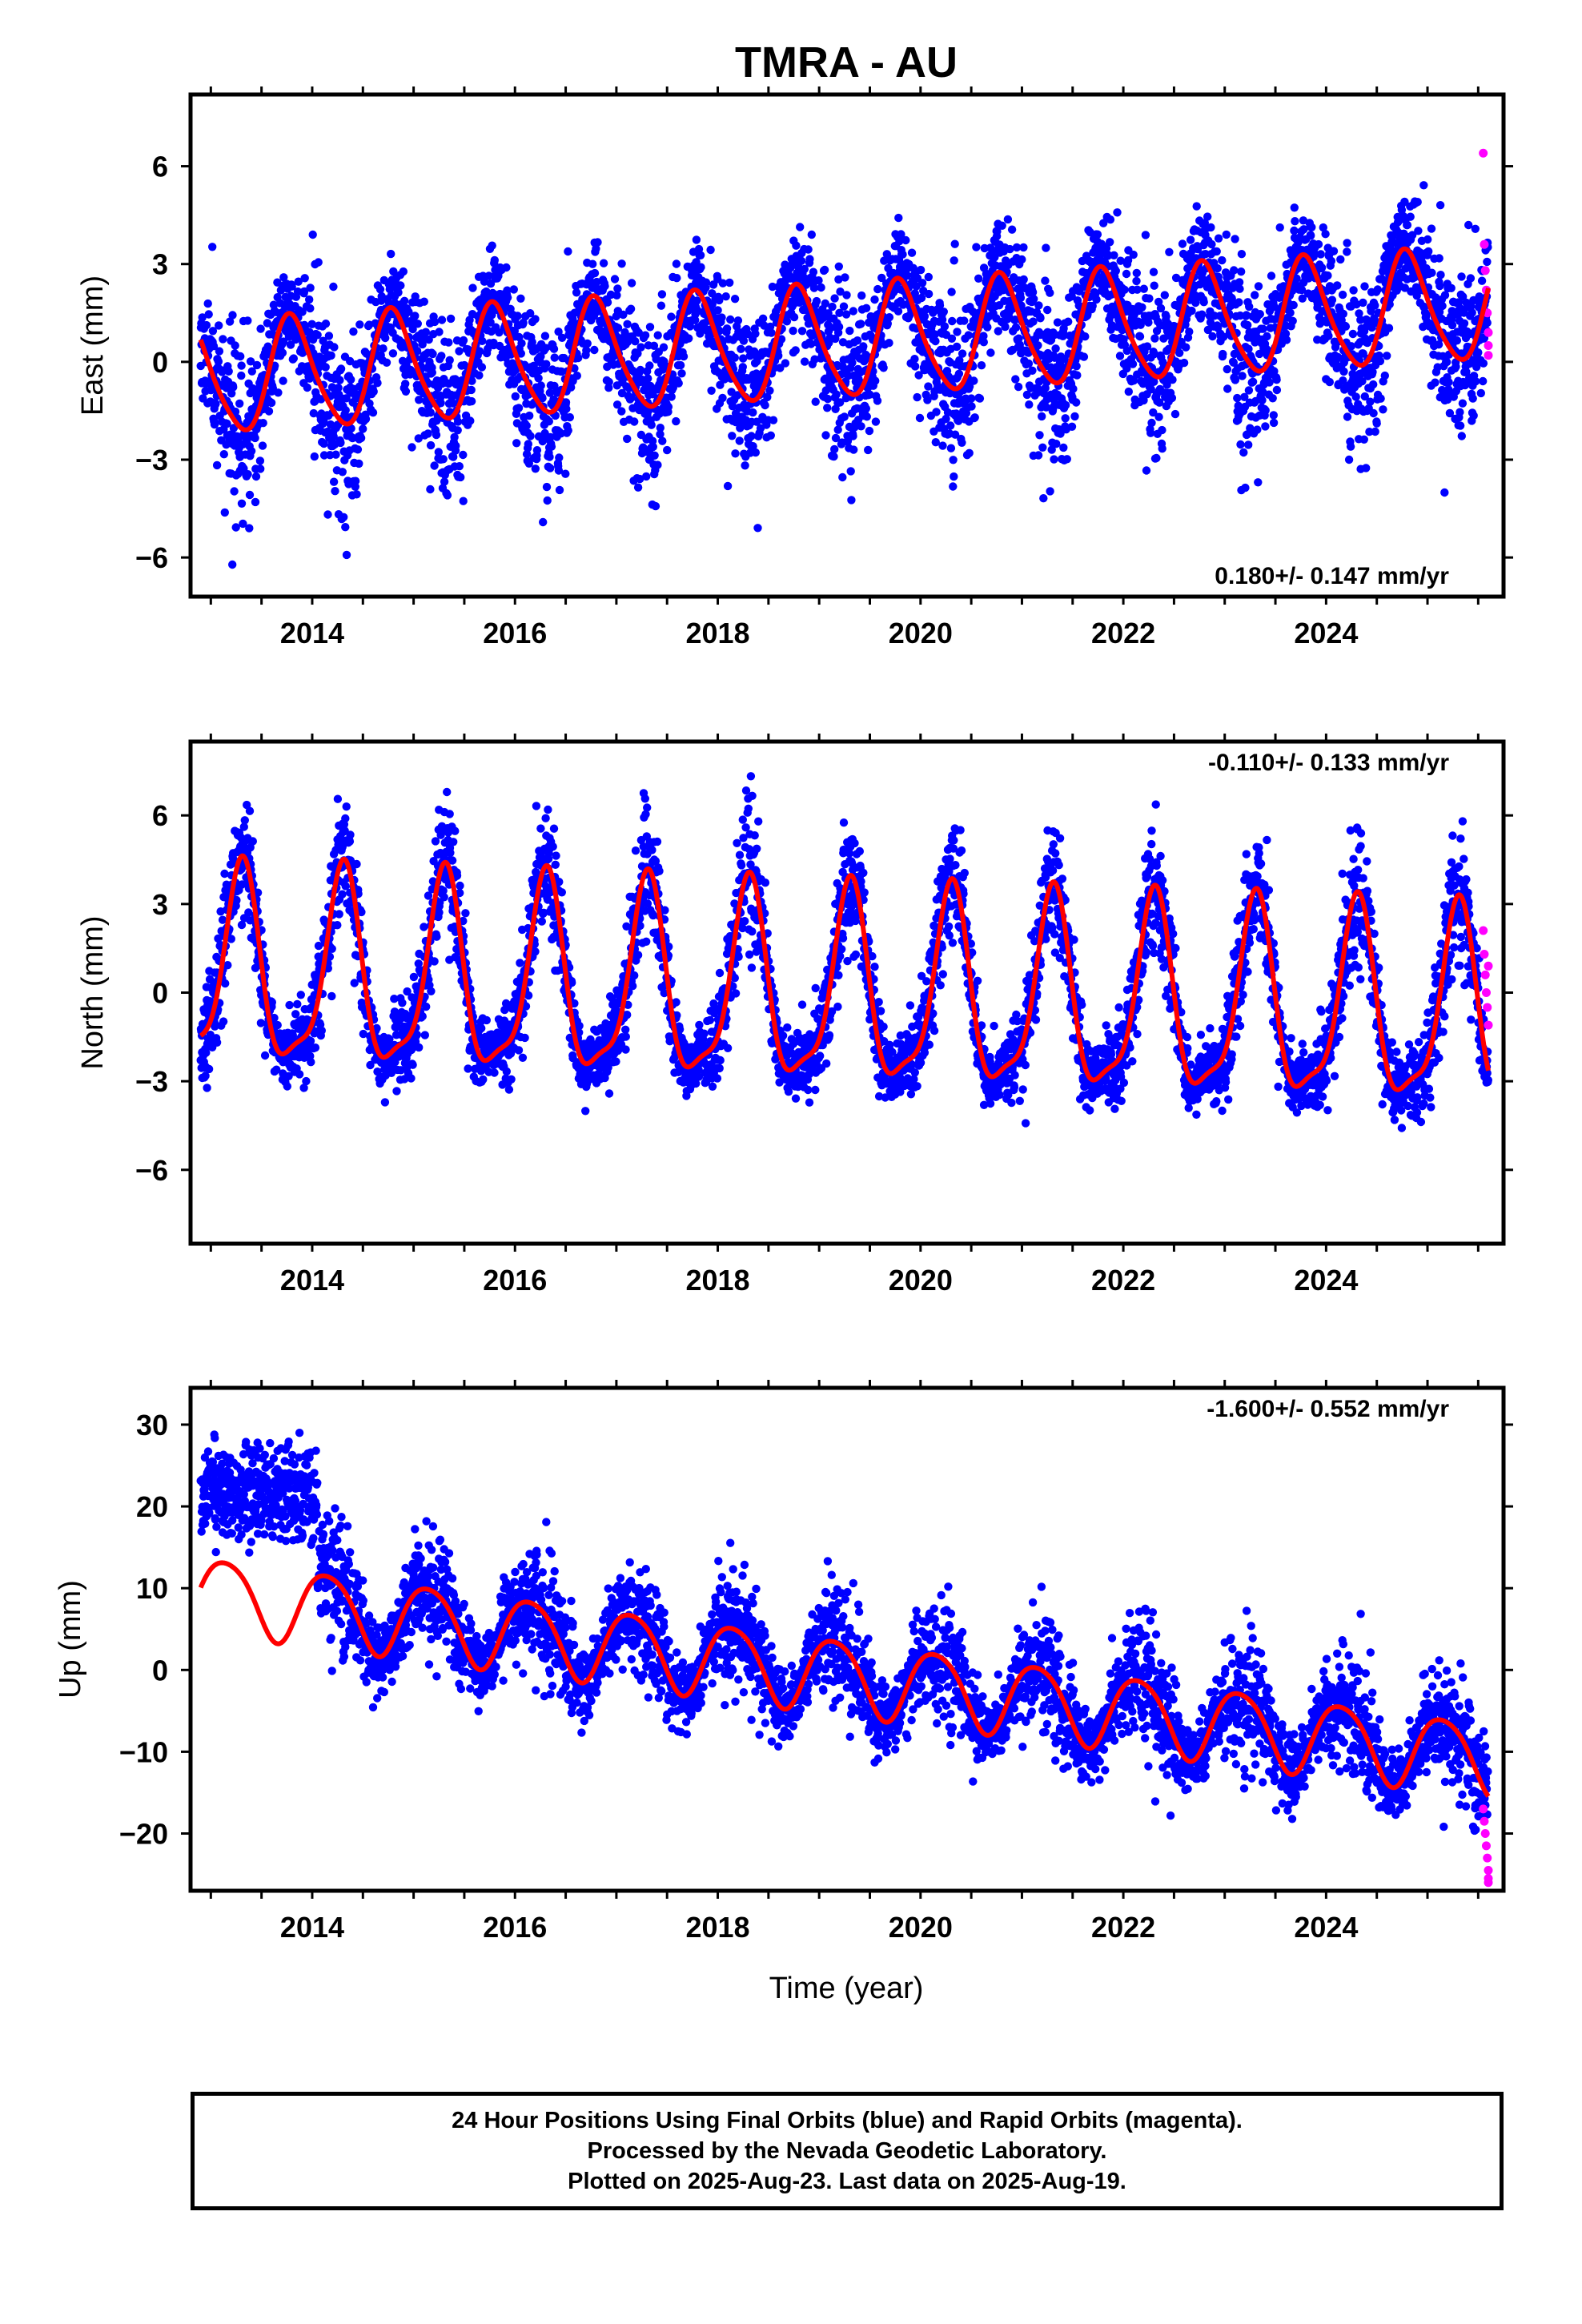 The image size is (1582, 2324). What do you see at coordinates (845, 339) in the screenshot?
I see `fit-curve` at bounding box center [845, 339].